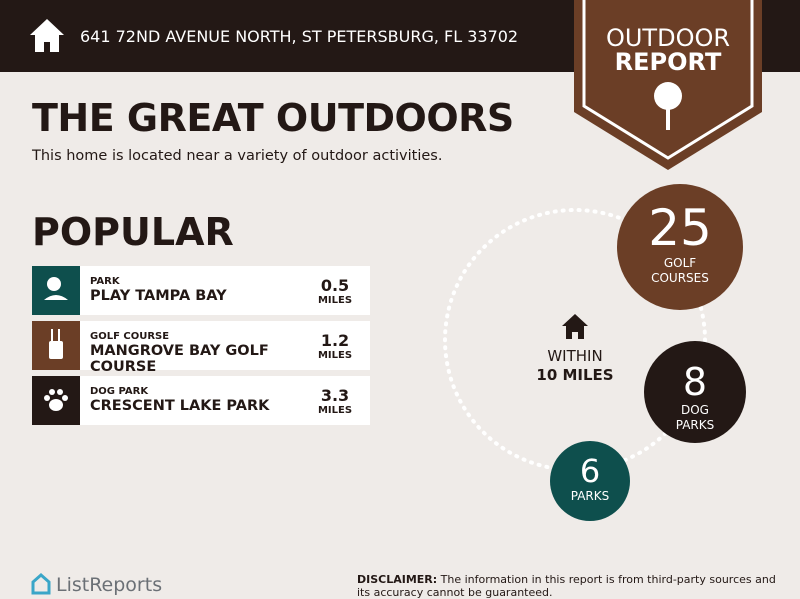 The width and height of the screenshot is (800, 599). What do you see at coordinates (575, 356) in the screenshot?
I see `within-label: WITHIN` at bounding box center [575, 356].